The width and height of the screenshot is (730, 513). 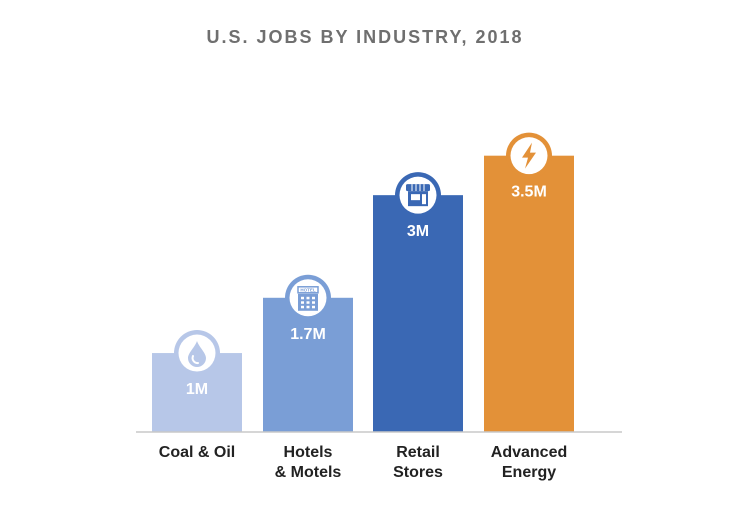 I want to click on store-awning, so click(x=418, y=188).